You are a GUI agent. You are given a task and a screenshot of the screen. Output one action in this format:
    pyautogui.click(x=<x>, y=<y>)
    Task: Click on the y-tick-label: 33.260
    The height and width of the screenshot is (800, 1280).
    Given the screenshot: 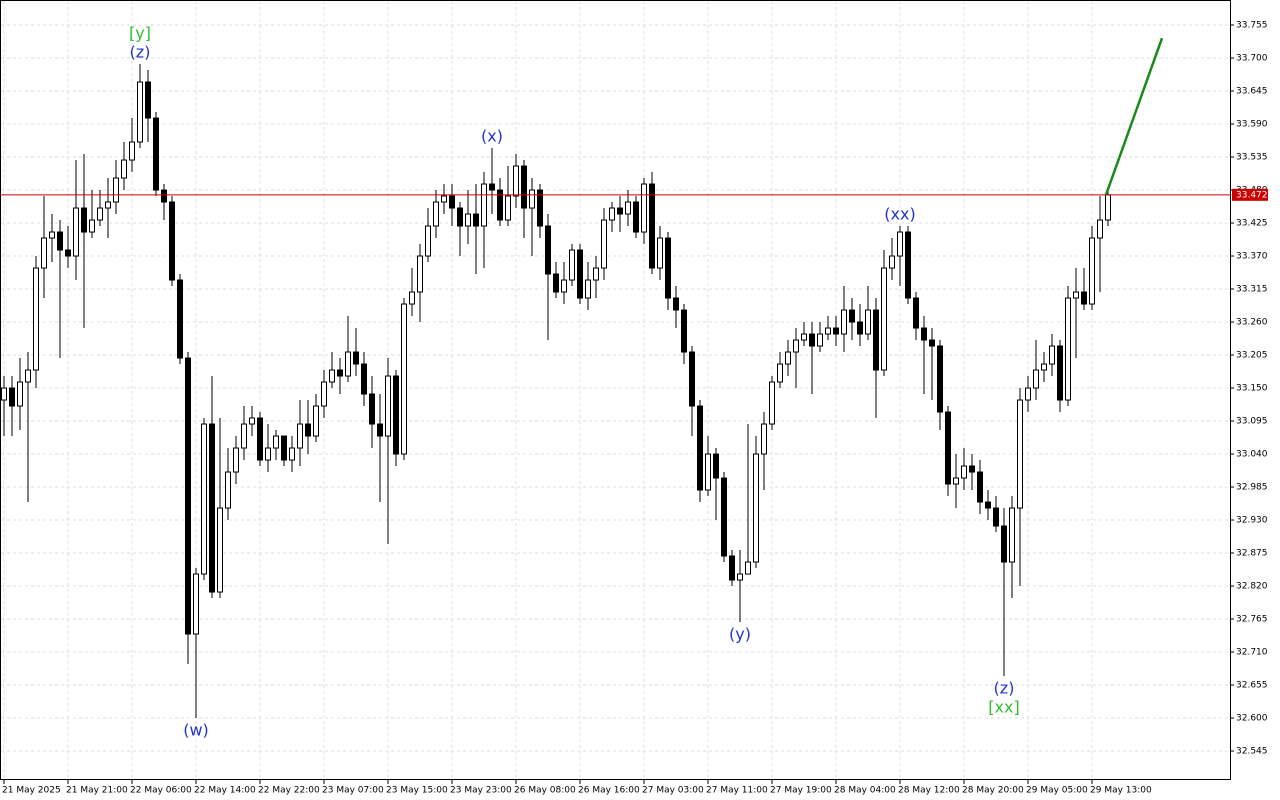 What is the action you would take?
    pyautogui.click(x=1252, y=323)
    